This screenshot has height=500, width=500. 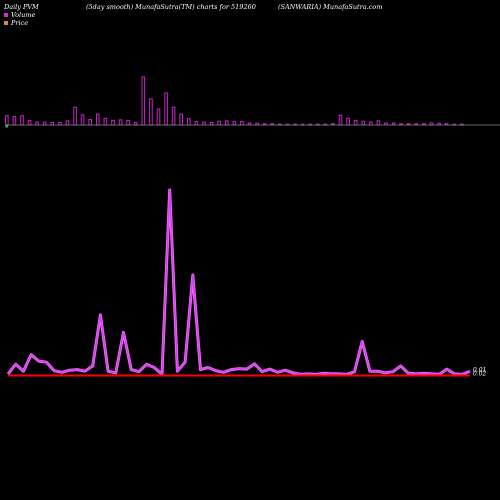 I want to click on legend-item-price: Price, so click(x=16, y=23).